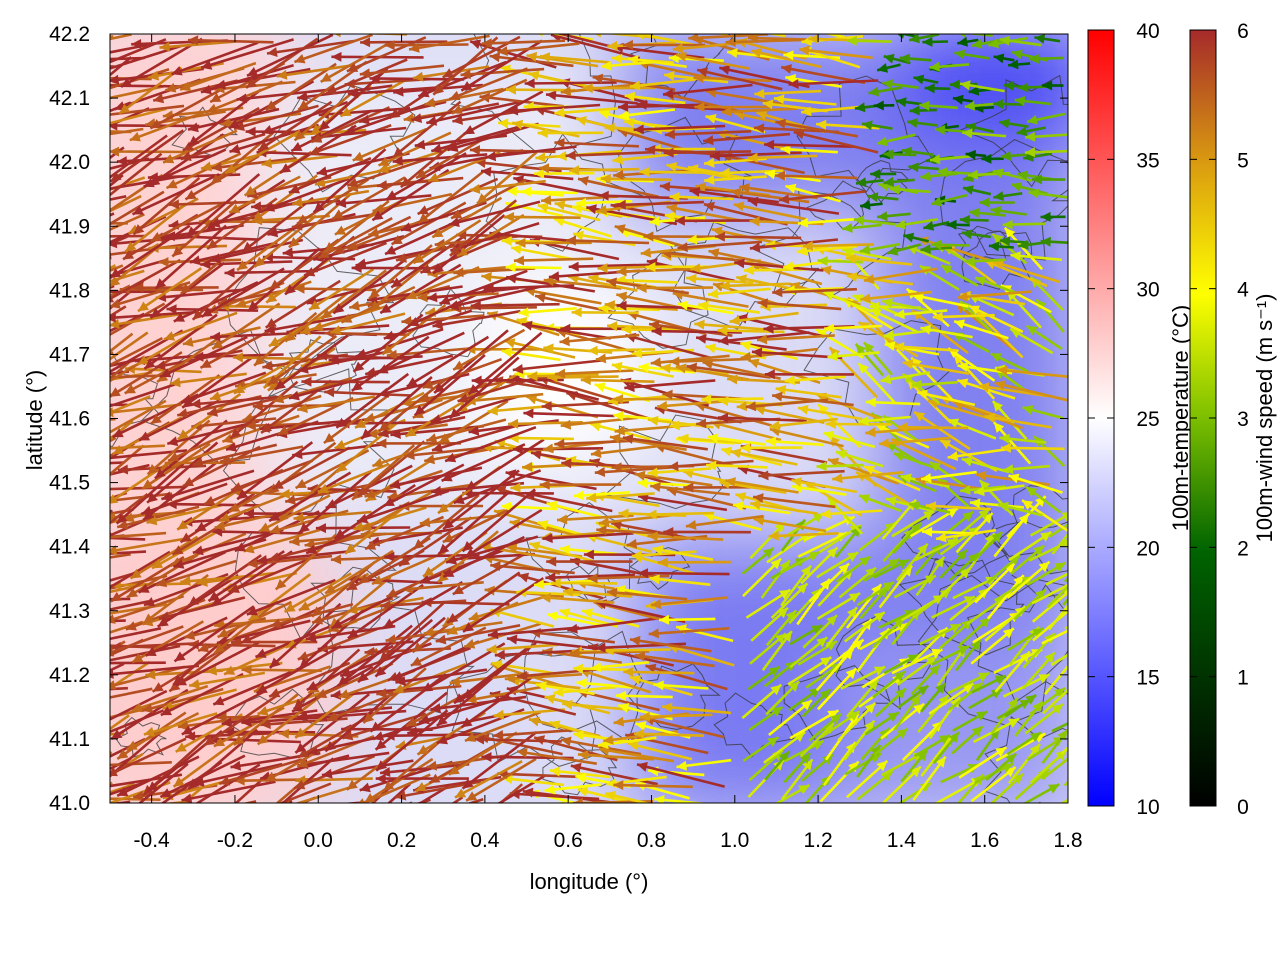  What do you see at coordinates (69, 739) in the screenshot?
I see `y-tick-label: 41.1` at bounding box center [69, 739].